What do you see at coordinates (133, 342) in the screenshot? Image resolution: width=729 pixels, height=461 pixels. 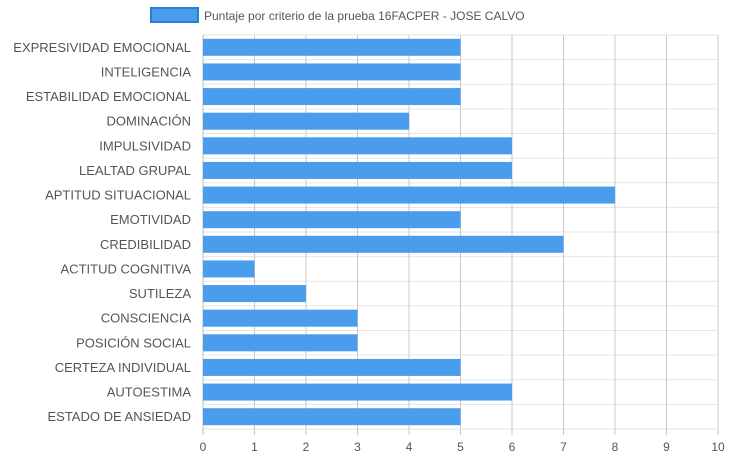 I see `category-label: POSICIÓN SOCIAL` at bounding box center [133, 342].